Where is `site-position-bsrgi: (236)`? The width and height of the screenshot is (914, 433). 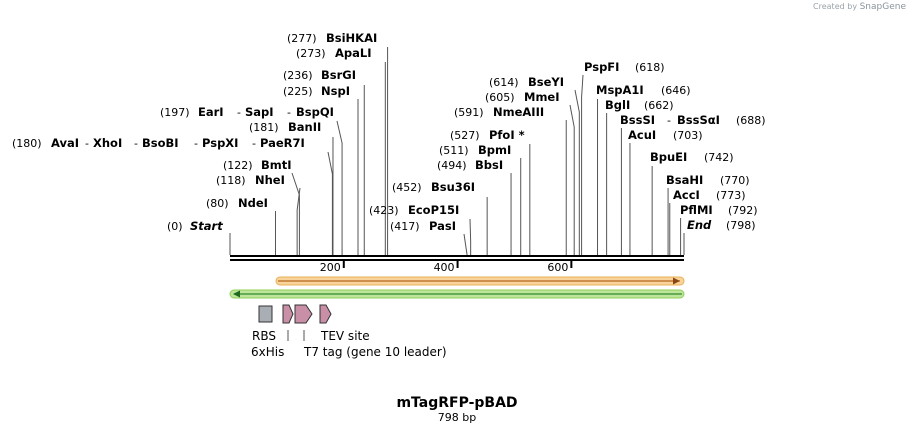
site-position-bsrgi: (236) is located at coordinates (298, 75).